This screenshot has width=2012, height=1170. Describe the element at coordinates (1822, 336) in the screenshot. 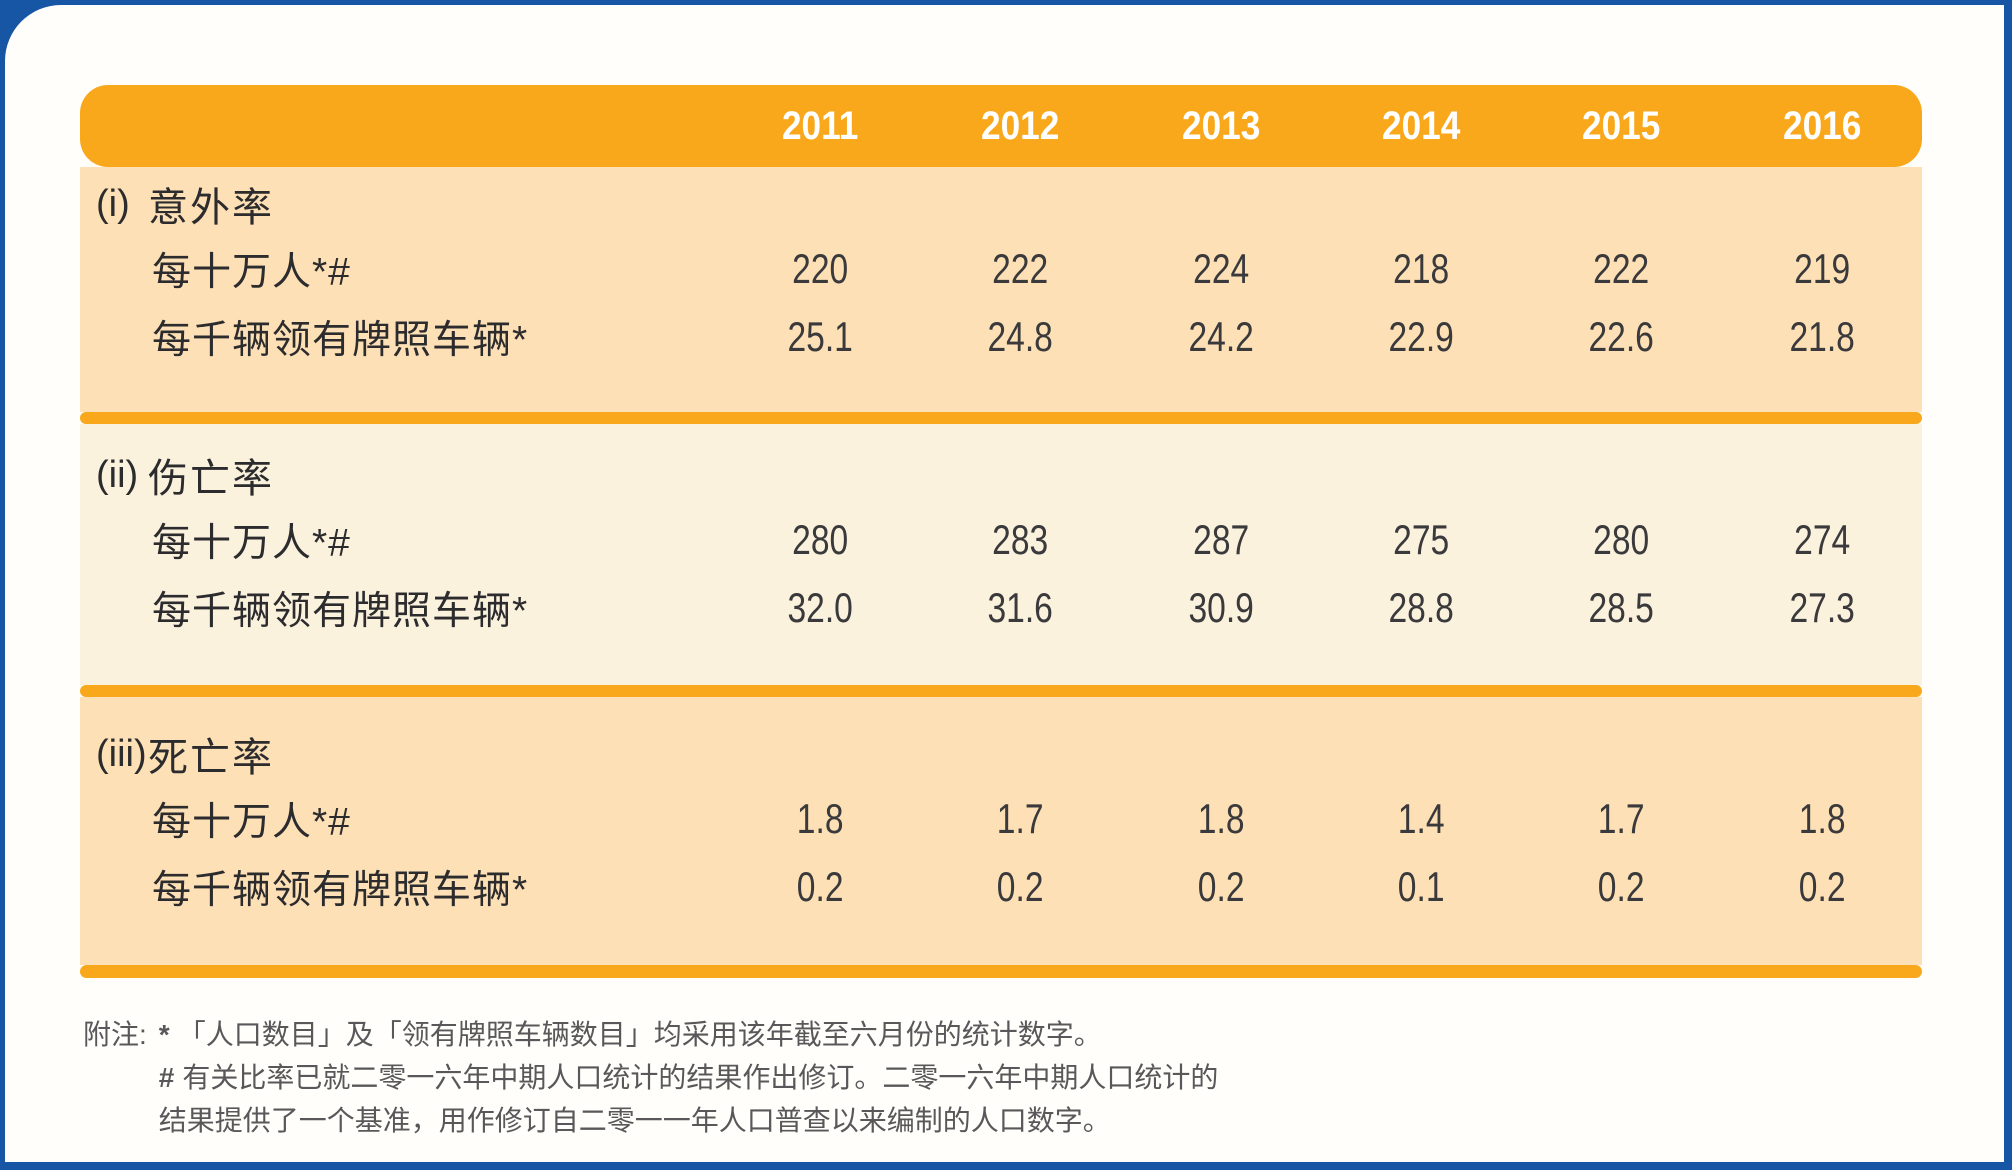

I see `value-cell: 21.8` at that location.